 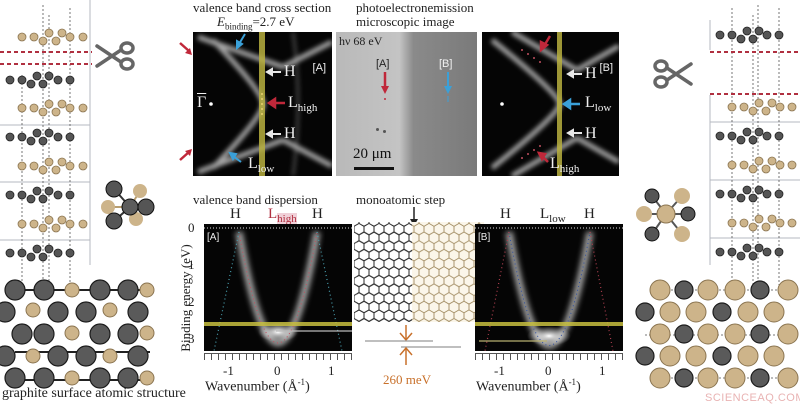 I want to click on label-h-bottom: H, so click(x=290, y=133).